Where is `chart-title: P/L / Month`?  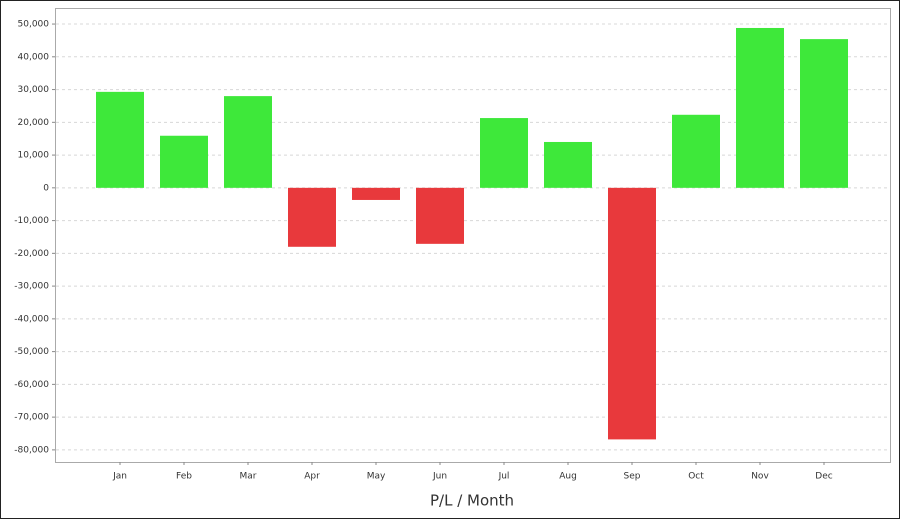
chart-title: P/L / Month is located at coordinates (472, 501).